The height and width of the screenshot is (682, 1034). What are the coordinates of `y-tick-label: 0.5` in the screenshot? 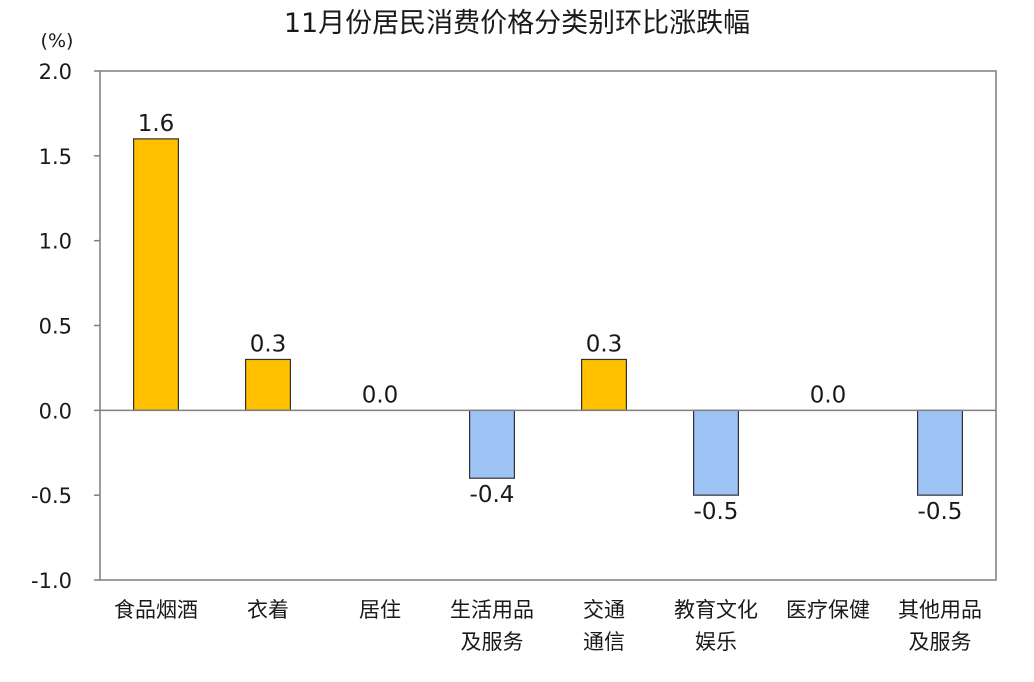 It's located at (55, 327).